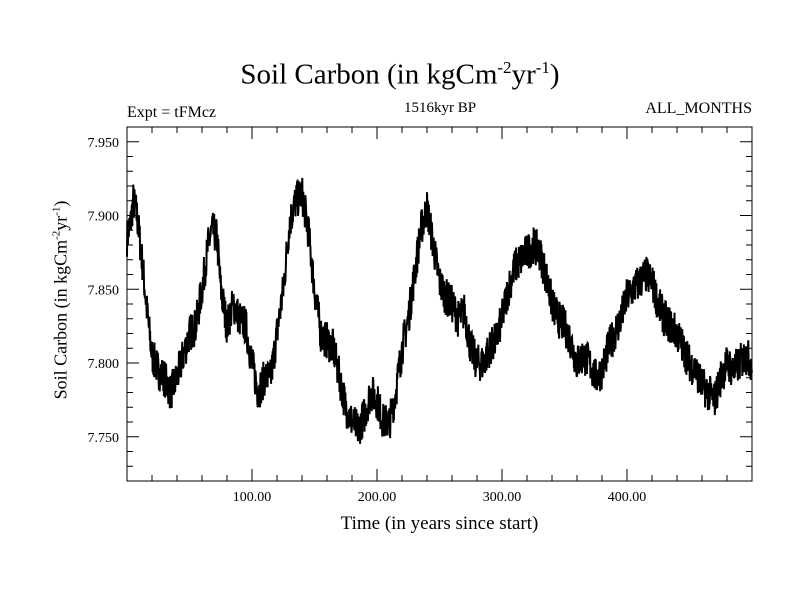 Image resolution: width=800 pixels, height=600 pixels. I want to click on experiment-label: Expt = tFMcz, so click(172, 112).